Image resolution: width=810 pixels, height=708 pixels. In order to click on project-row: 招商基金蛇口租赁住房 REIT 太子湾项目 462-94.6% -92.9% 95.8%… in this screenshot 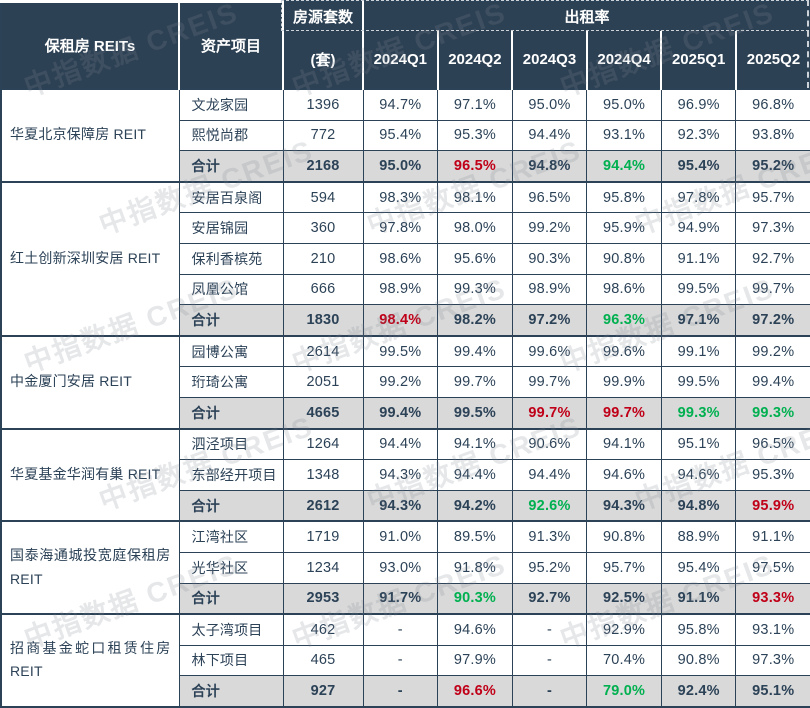, I will do `click(405, 660)`.